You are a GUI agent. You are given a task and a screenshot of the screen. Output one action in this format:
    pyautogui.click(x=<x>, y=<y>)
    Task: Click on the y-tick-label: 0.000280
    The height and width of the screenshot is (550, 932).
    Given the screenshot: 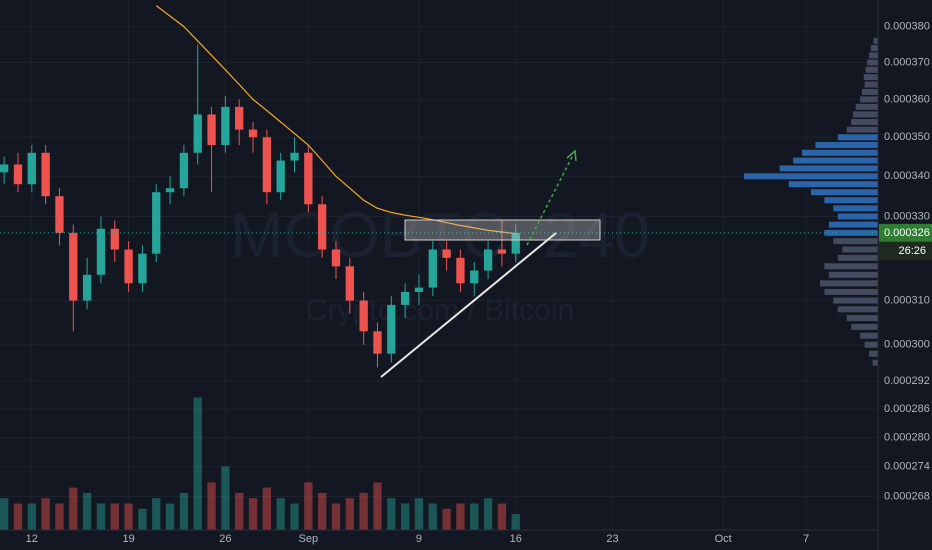 What is the action you would take?
    pyautogui.click(x=907, y=437)
    